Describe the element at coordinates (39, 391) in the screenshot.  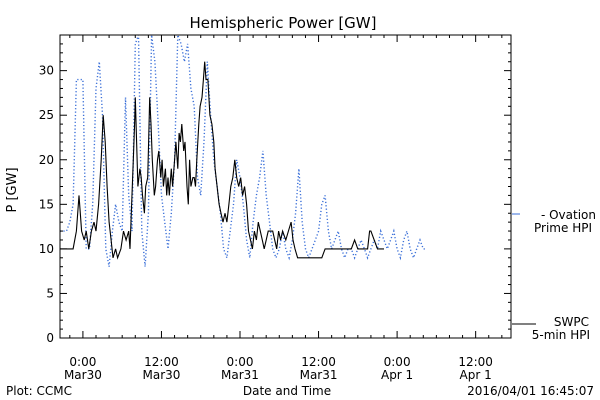
I see `footer-plot-source: Plot: CCMC` at that location.